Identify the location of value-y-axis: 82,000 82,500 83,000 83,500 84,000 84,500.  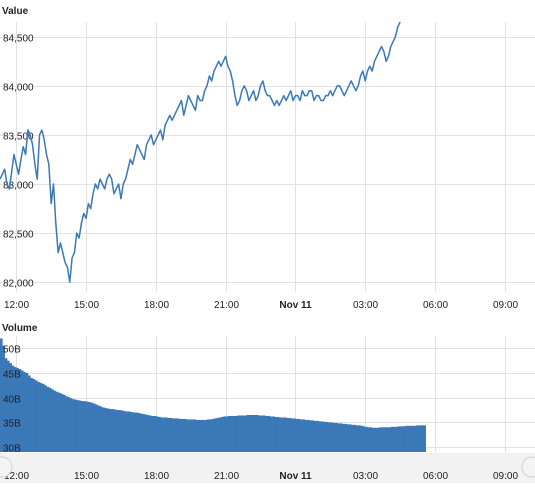
(18, 162).